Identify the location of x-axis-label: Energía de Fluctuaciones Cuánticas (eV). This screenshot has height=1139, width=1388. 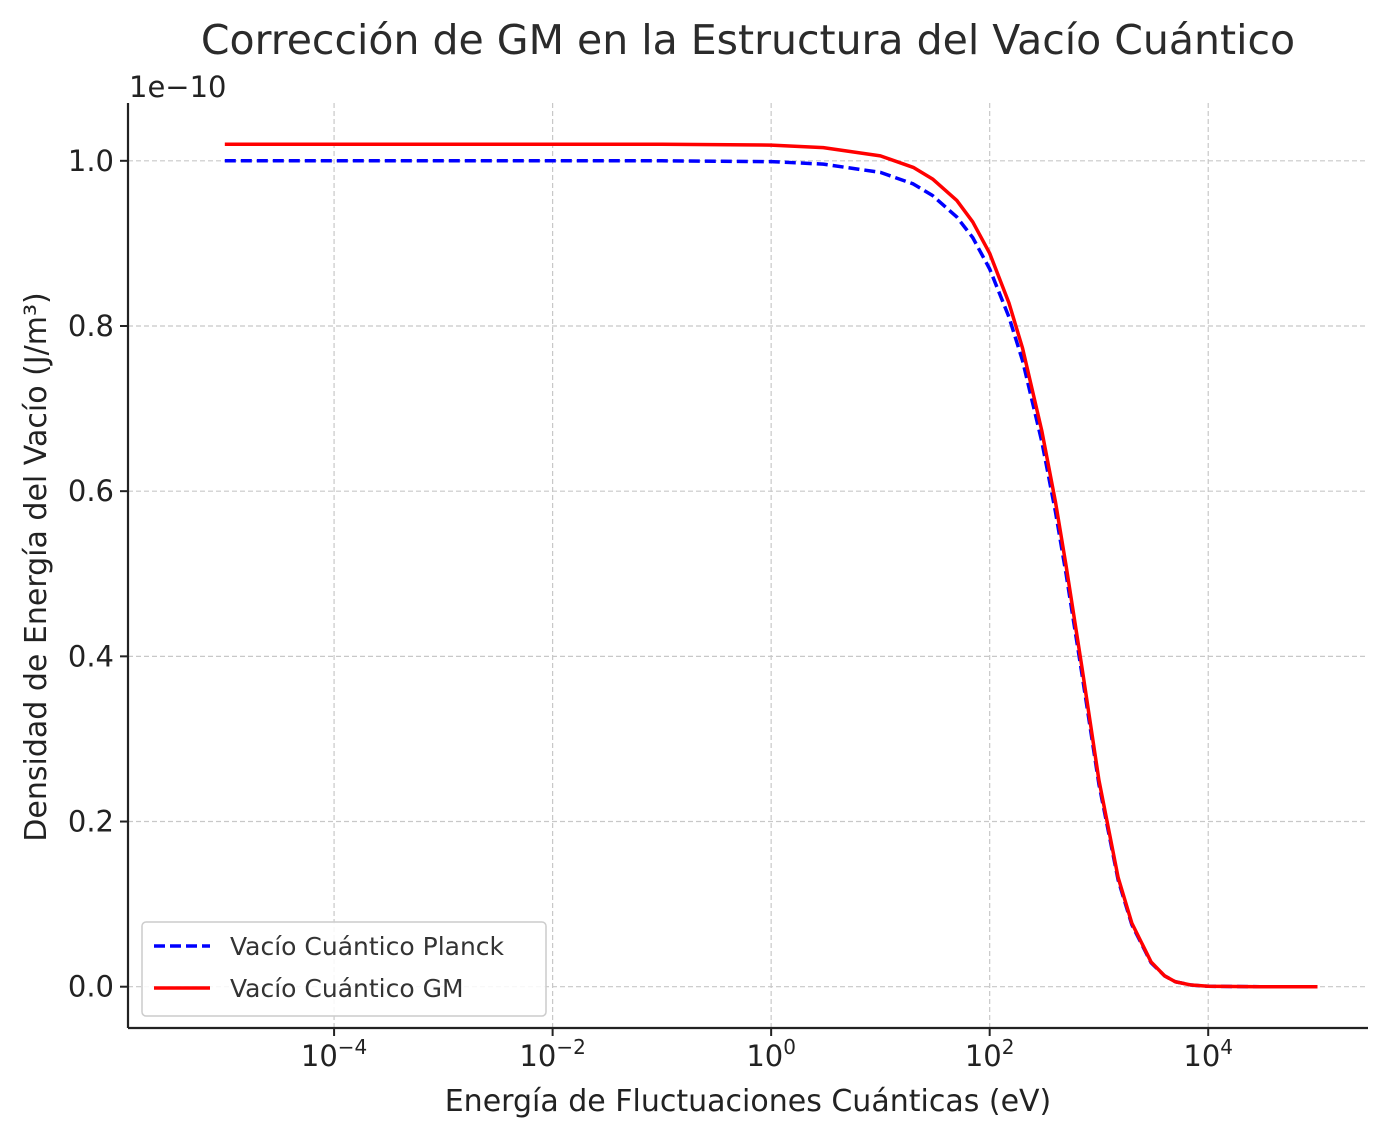
(748, 1101).